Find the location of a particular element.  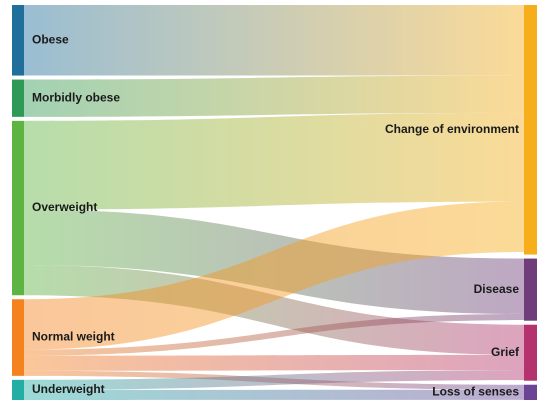

label-underweight: Underweight is located at coordinates (68, 389).